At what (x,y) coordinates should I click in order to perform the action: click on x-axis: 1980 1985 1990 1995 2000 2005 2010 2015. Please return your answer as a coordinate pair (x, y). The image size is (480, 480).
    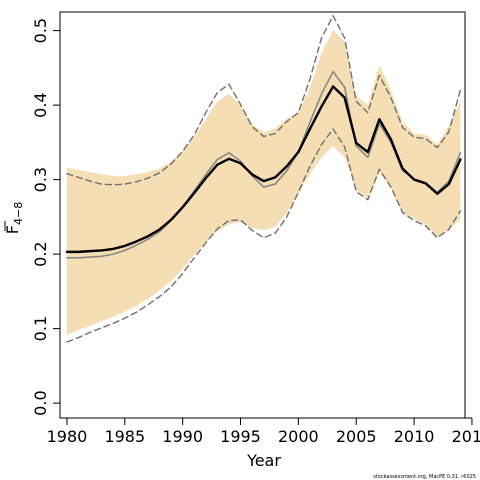
    Looking at the image, I should click on (263, 431).